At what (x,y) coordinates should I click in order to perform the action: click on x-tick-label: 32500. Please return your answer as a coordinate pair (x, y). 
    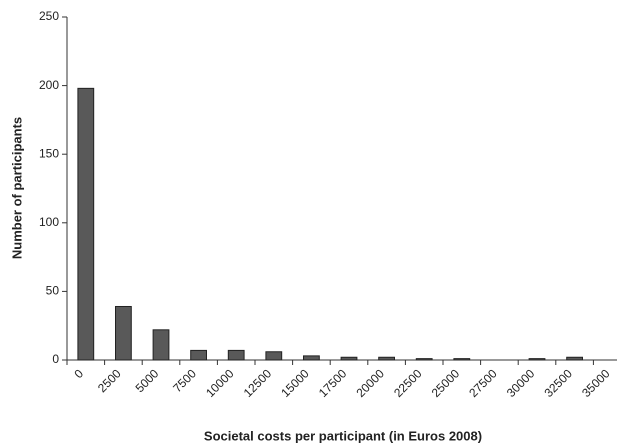
    Looking at the image, I should click on (558, 383).